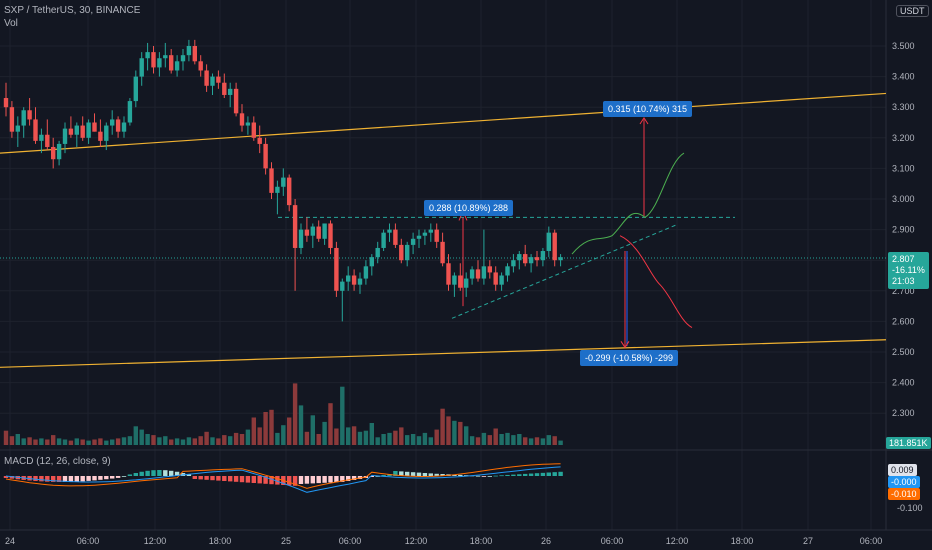  What do you see at coordinates (903, 199) in the screenshot?
I see `price-tick-label: 3.000` at bounding box center [903, 199].